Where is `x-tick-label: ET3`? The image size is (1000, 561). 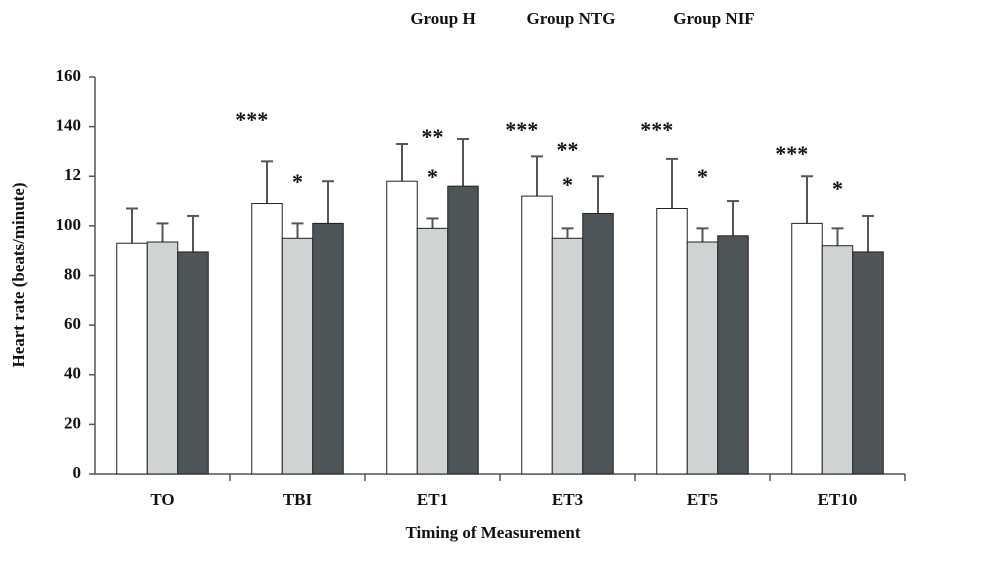
x-tick-label: ET3 is located at coordinates (567, 499).